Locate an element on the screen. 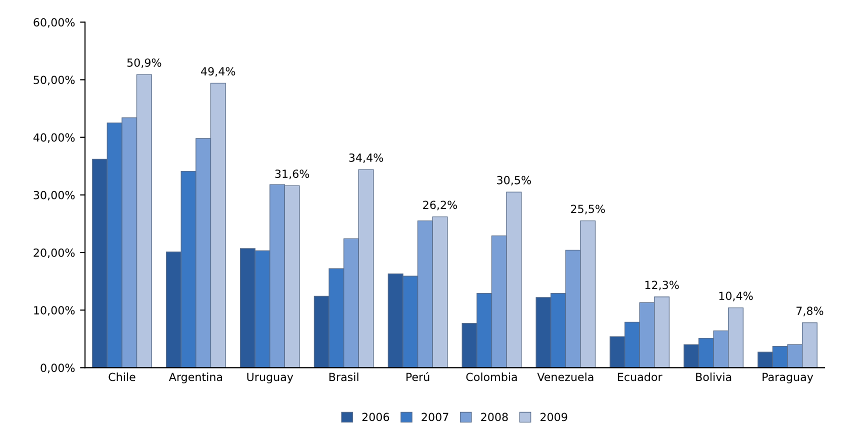 The image size is (850, 443). y-tick-label: 20,00% is located at coordinates (54, 253).